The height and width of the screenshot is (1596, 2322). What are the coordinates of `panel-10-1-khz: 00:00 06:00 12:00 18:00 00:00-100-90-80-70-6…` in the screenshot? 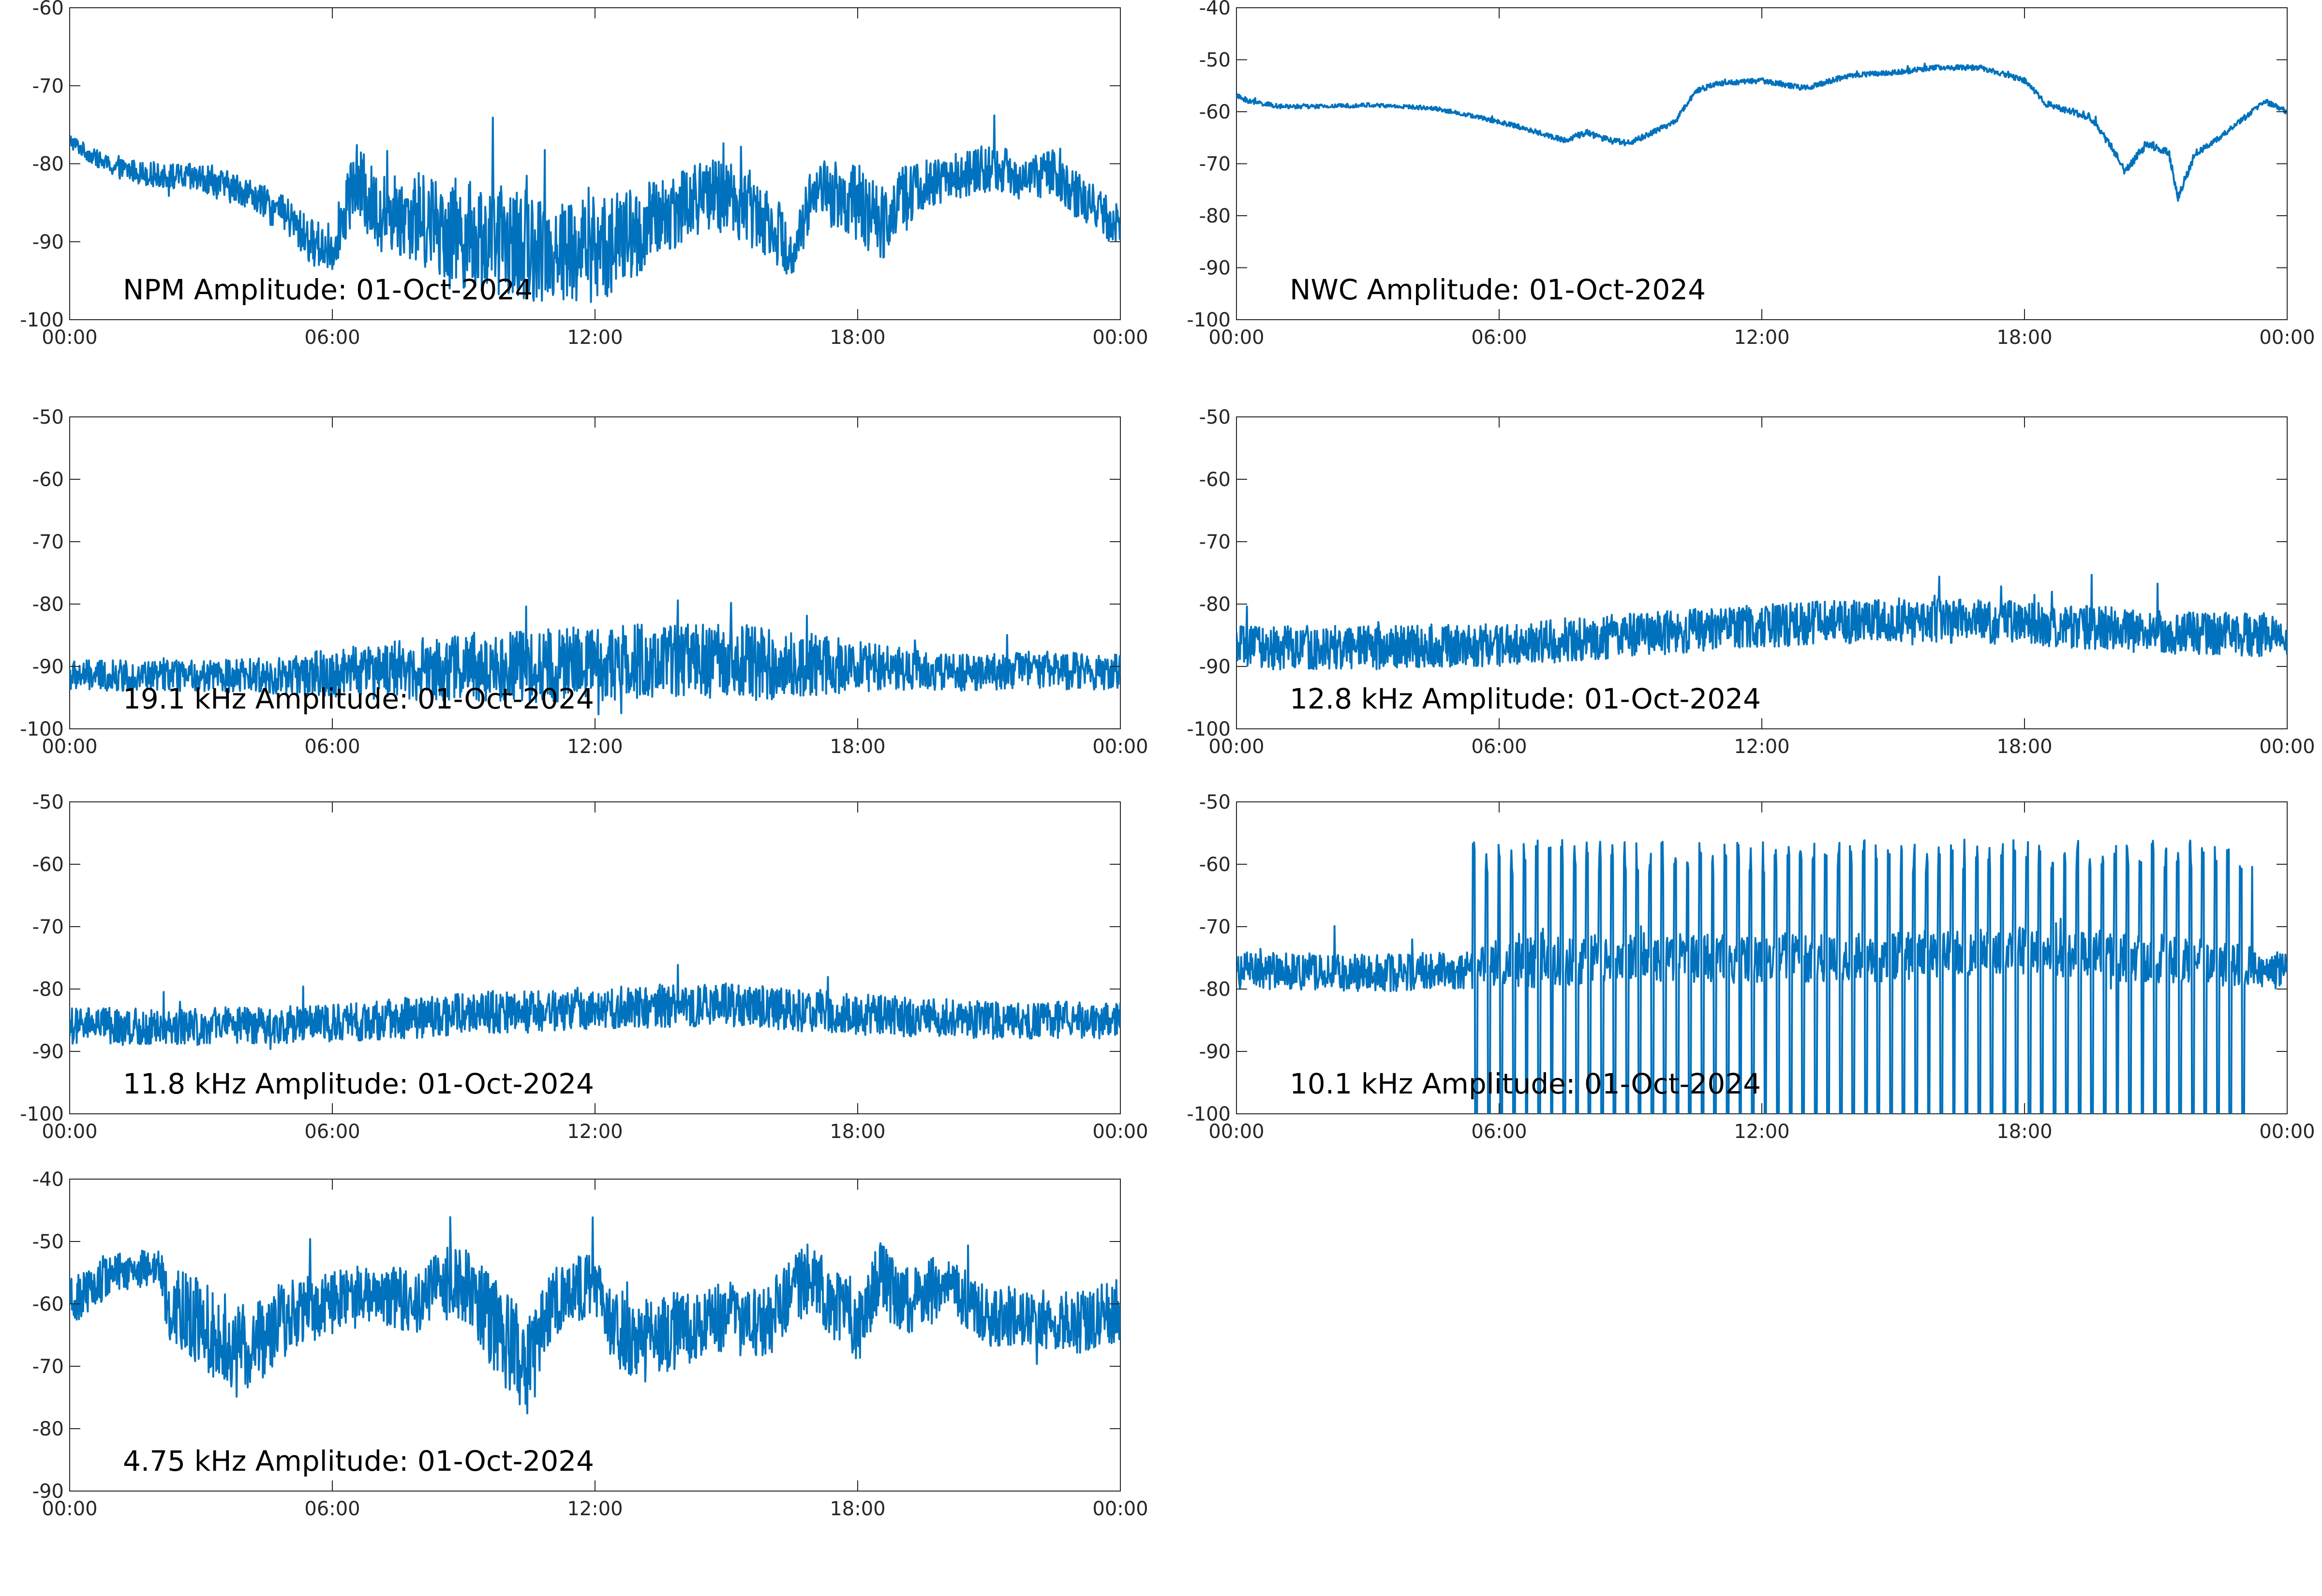 It's located at (1751, 967).